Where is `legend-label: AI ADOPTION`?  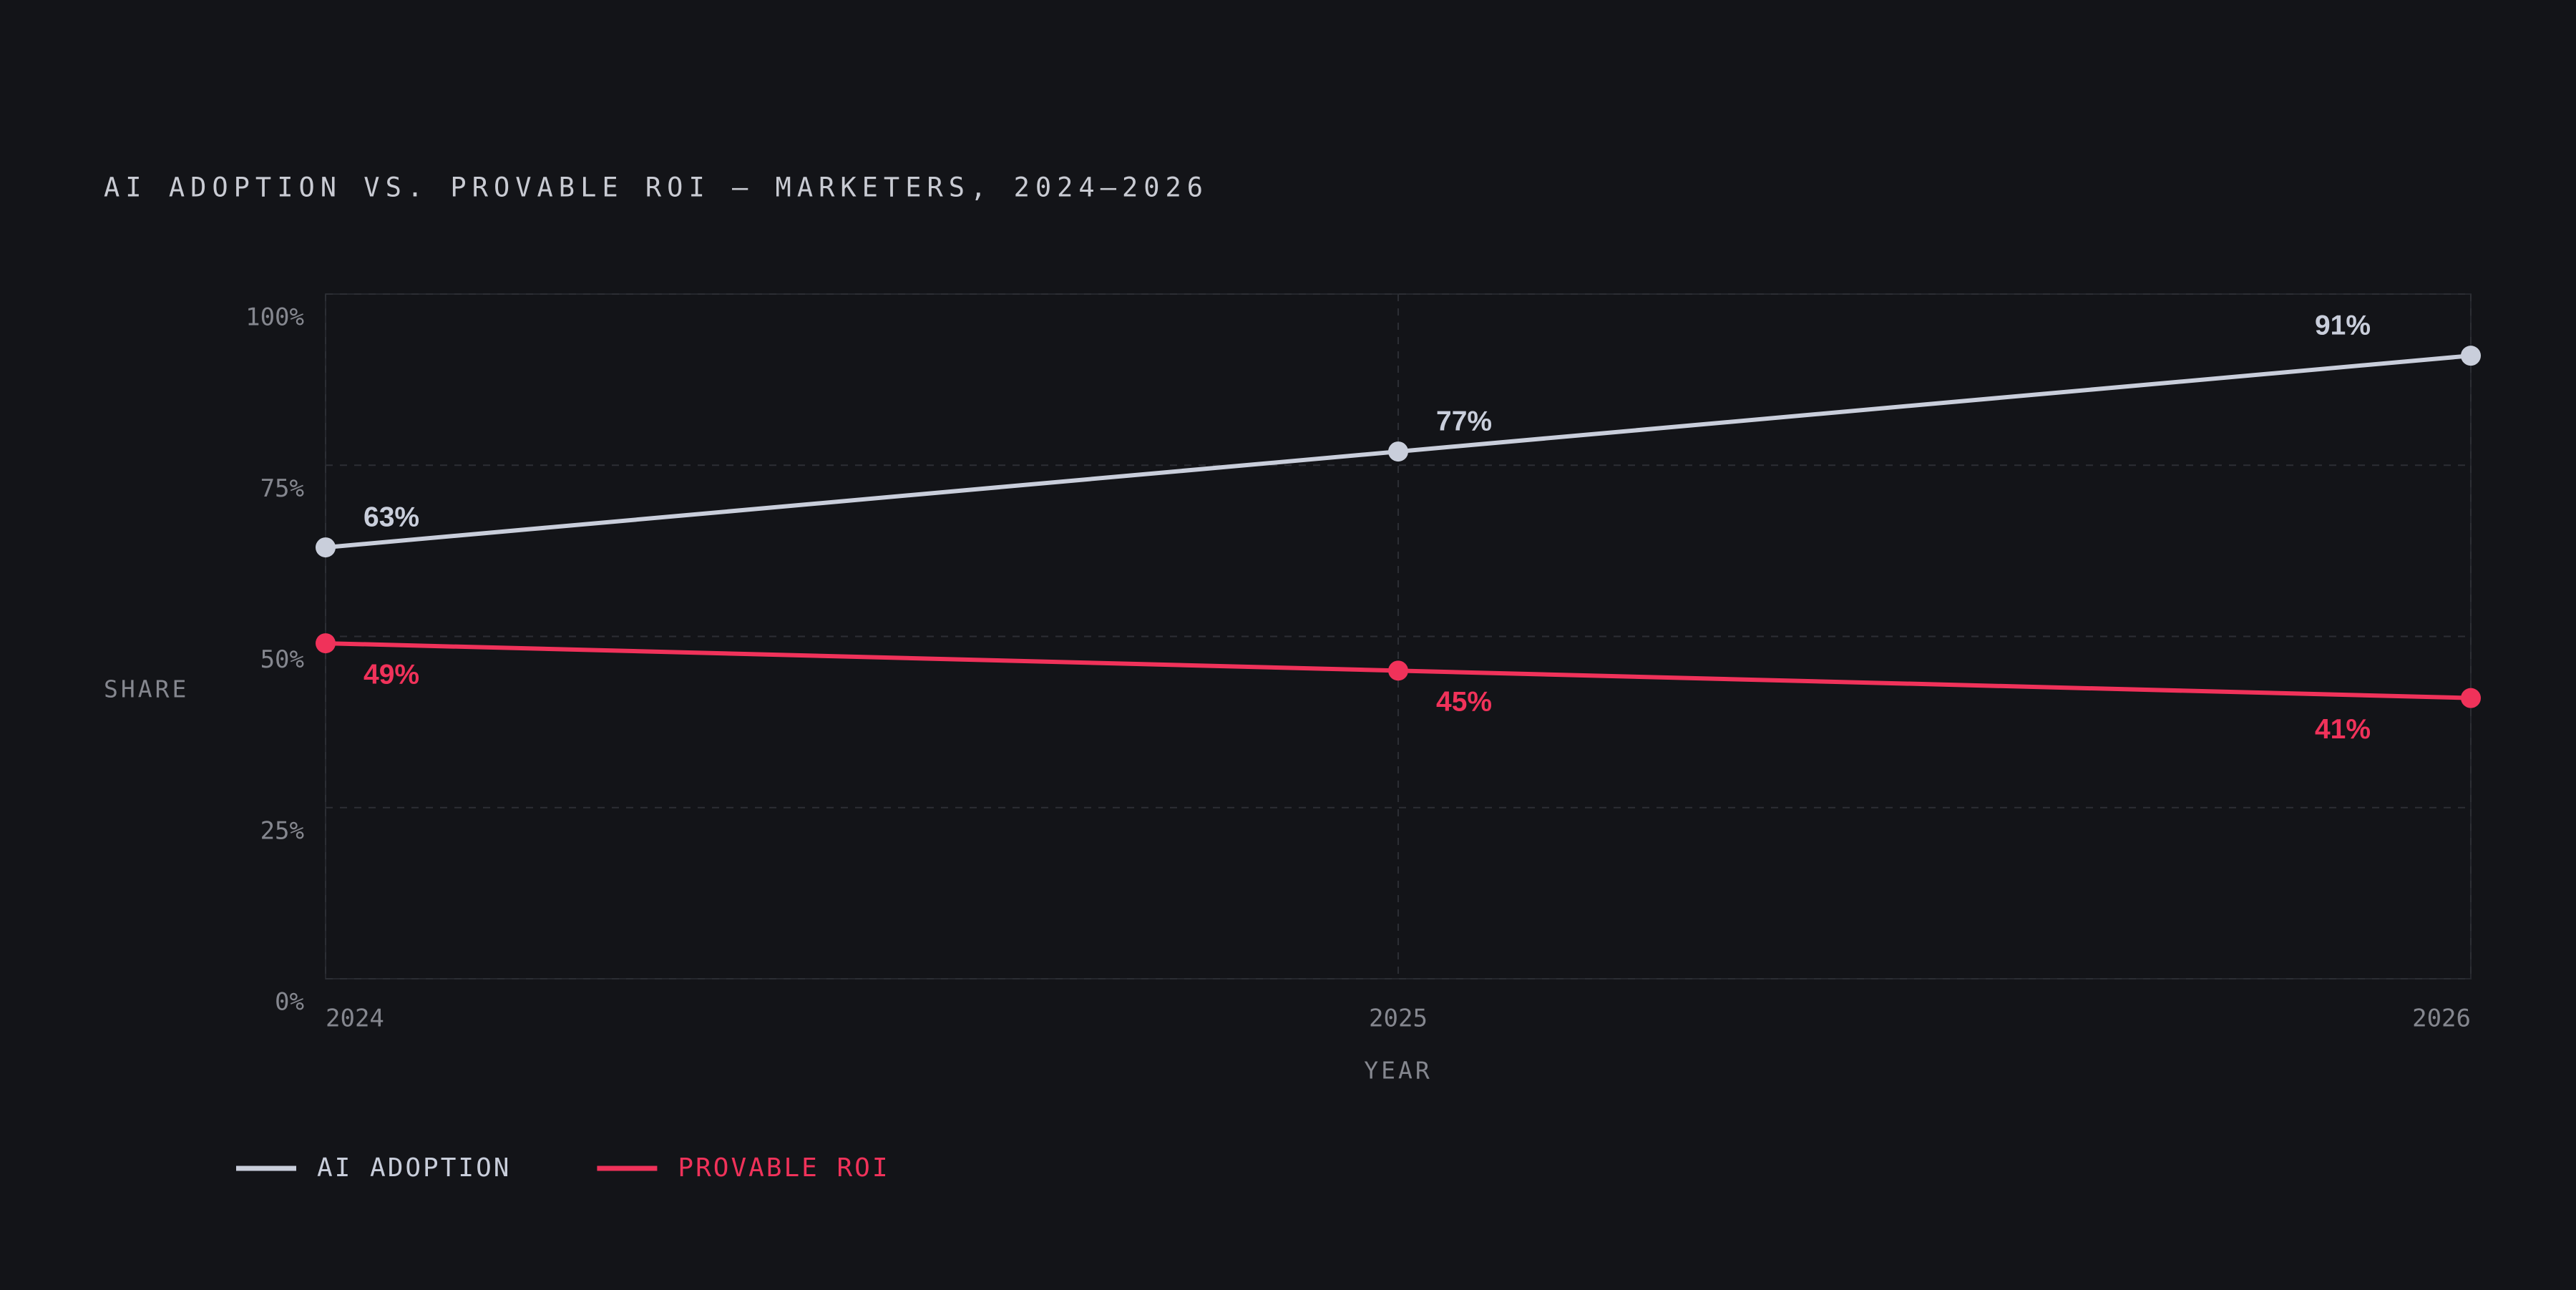 legend-label: AI ADOPTION is located at coordinates (414, 1168).